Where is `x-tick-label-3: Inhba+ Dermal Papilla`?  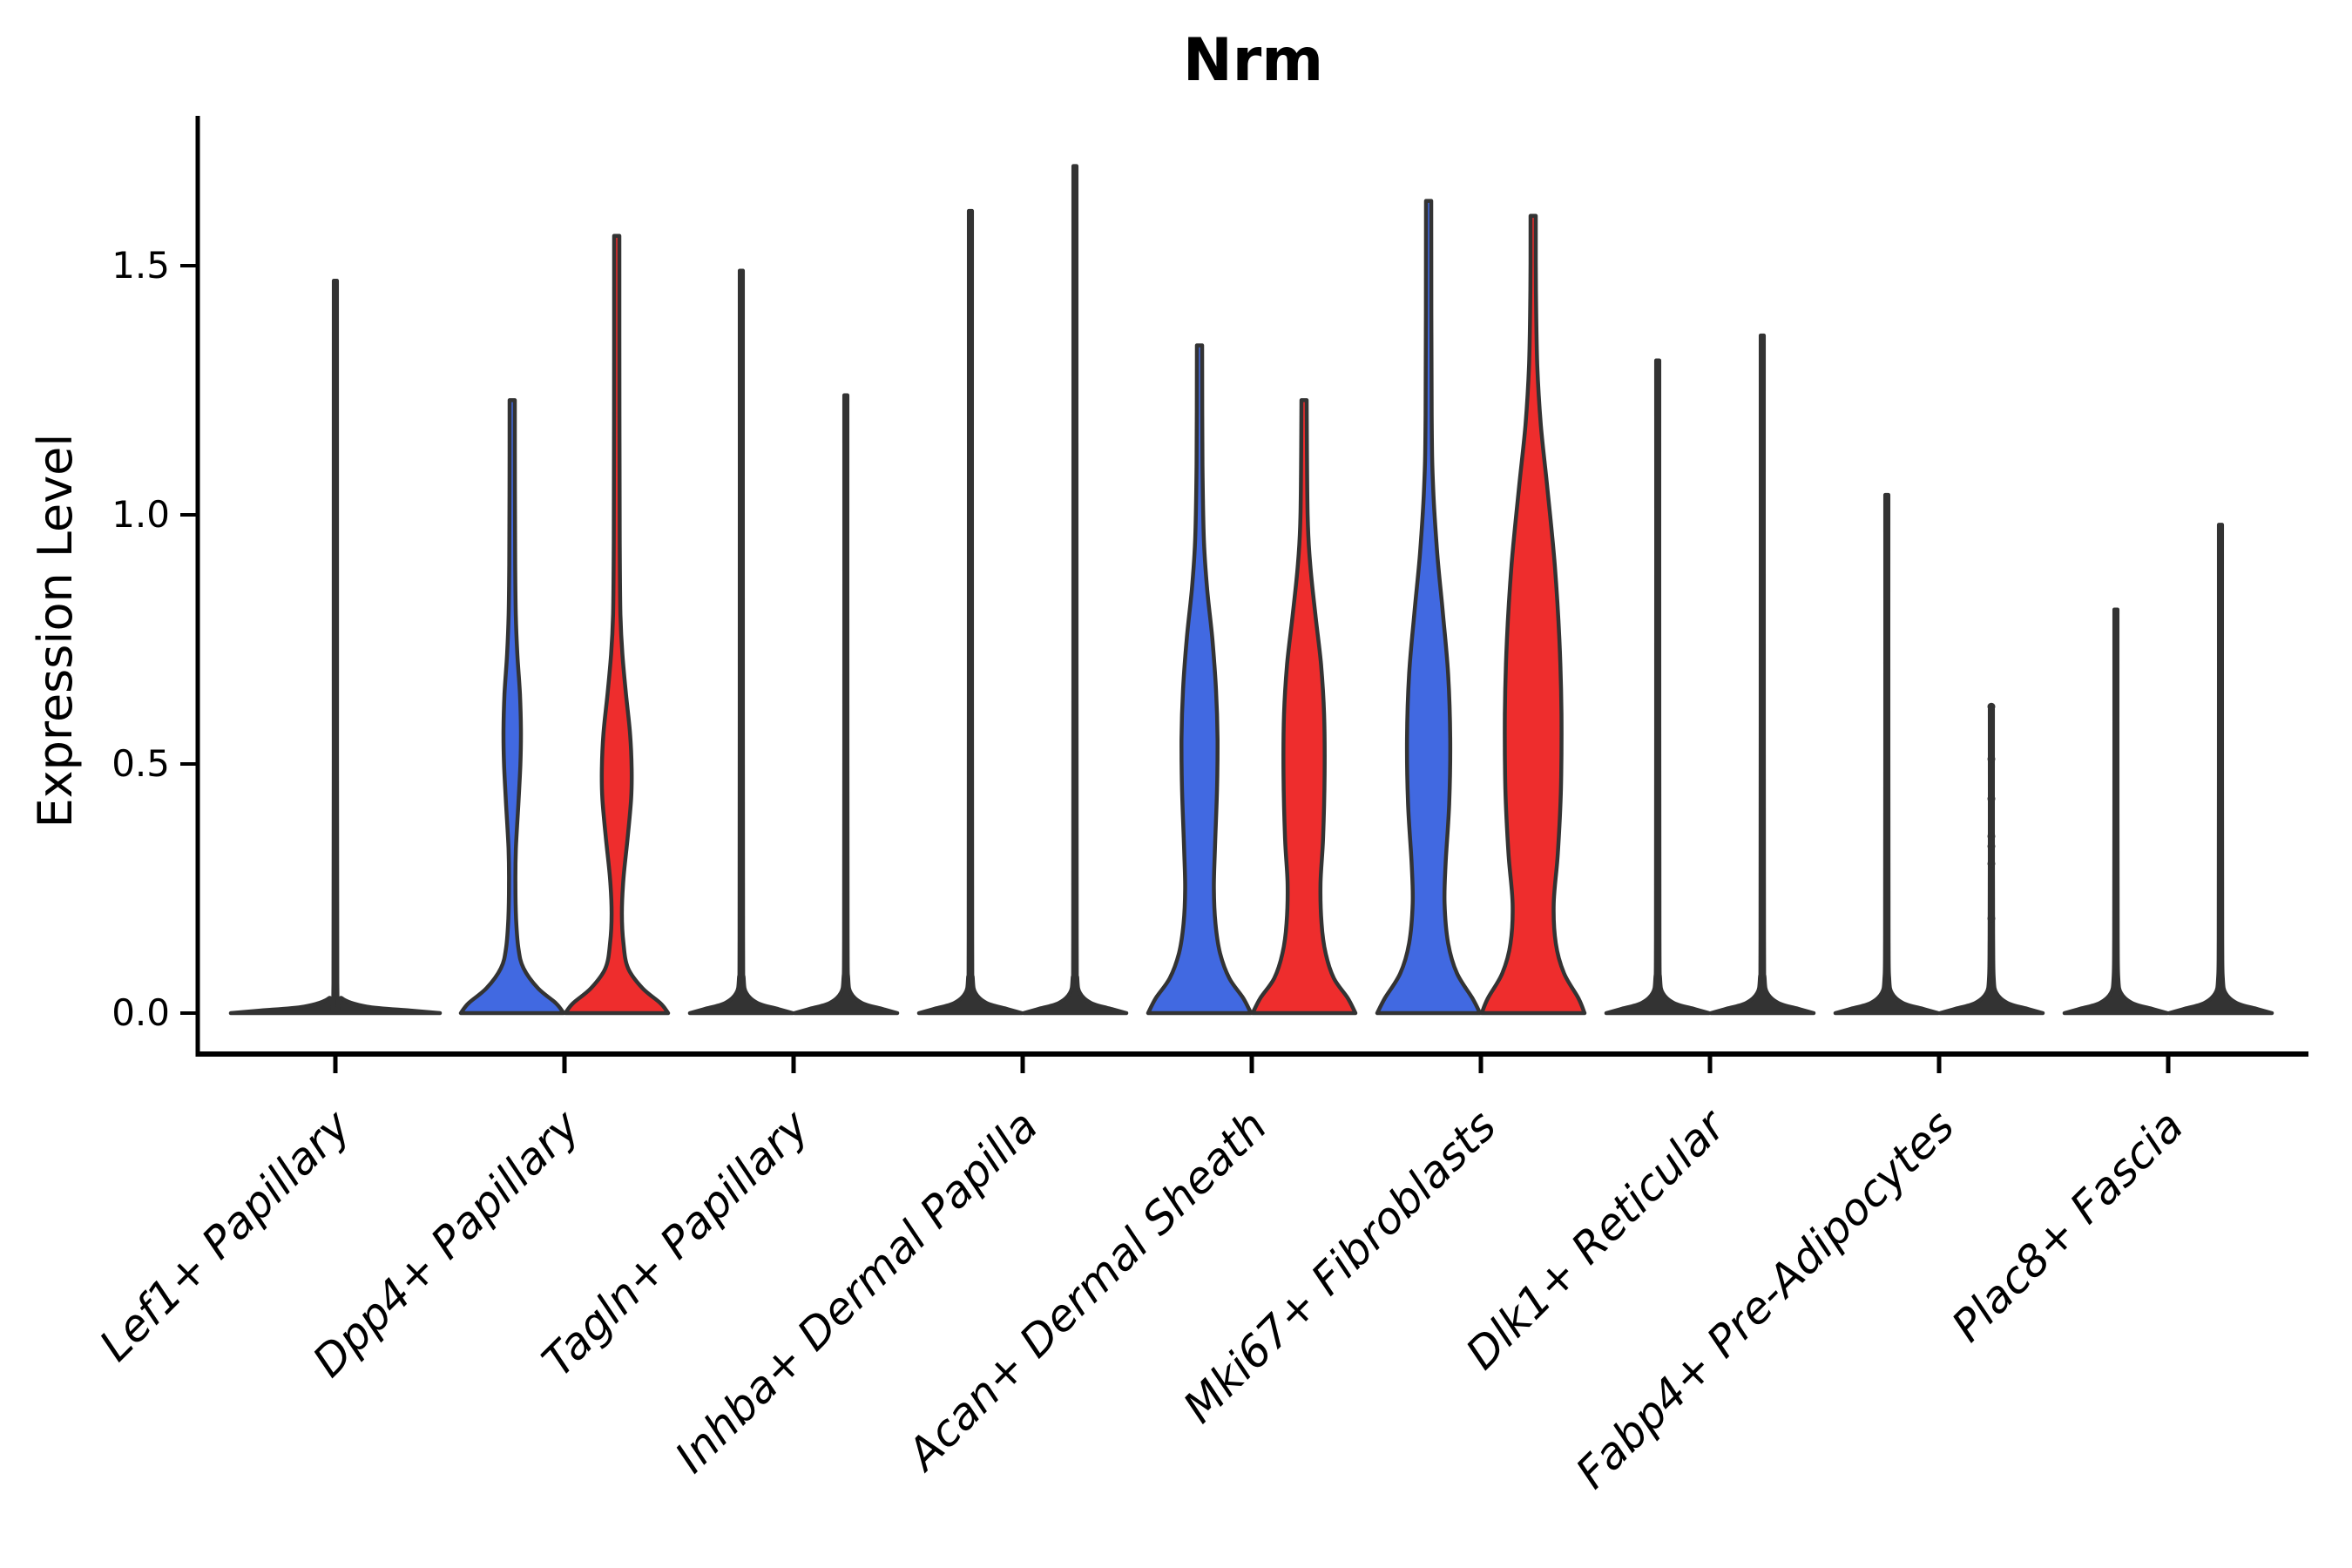 x-tick-label-3: Inhba+ Dermal Papilla is located at coordinates (856, 1291).